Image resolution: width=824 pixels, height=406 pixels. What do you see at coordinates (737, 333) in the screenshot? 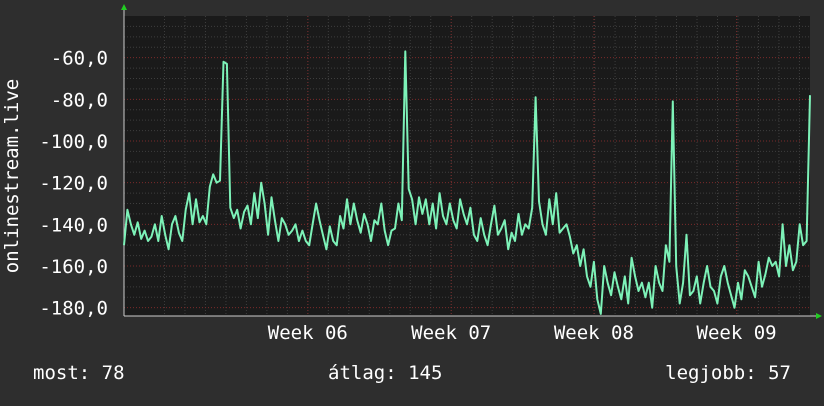
I see `x-tick-label: Week 09` at bounding box center [737, 333].